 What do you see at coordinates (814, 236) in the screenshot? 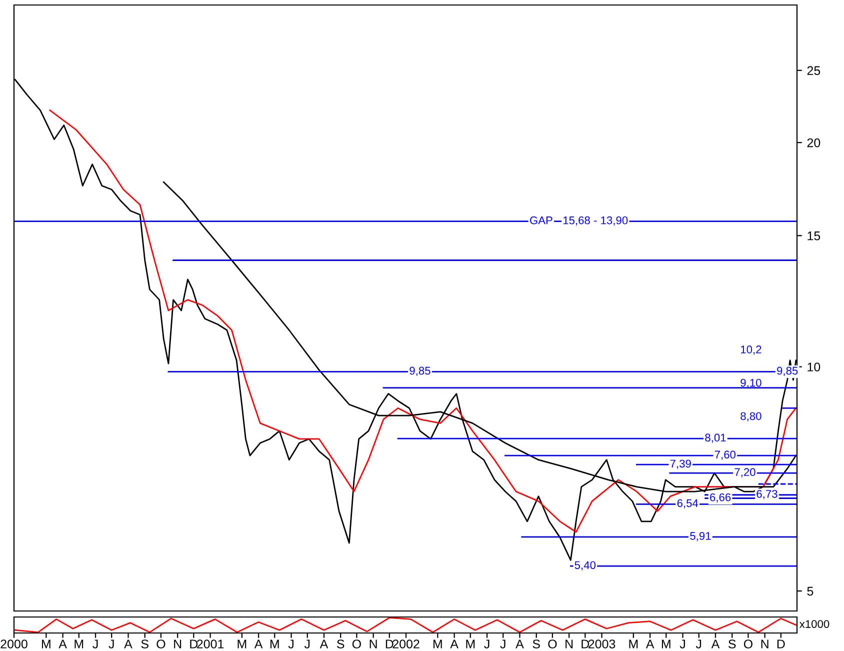
I see `y-tick-label: 15` at bounding box center [814, 236].